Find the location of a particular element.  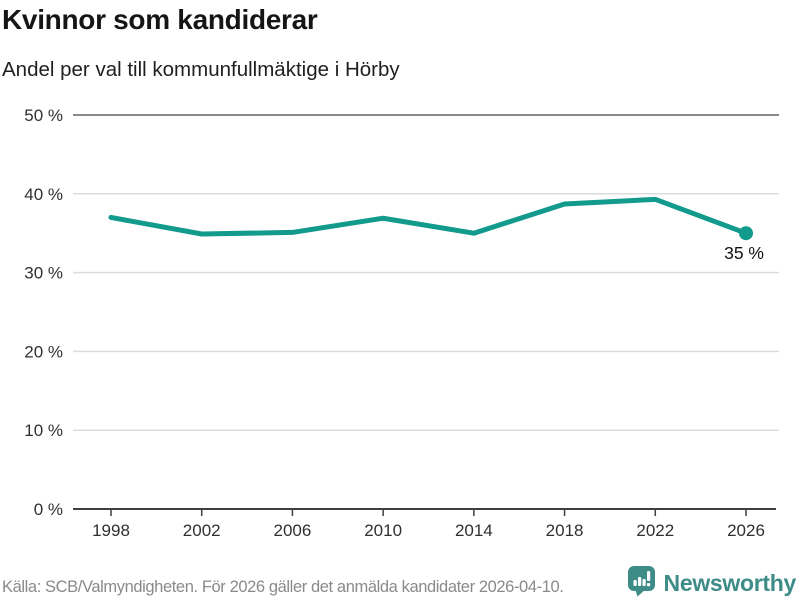

brand-lockup: Newsworthy is located at coordinates (711, 582).